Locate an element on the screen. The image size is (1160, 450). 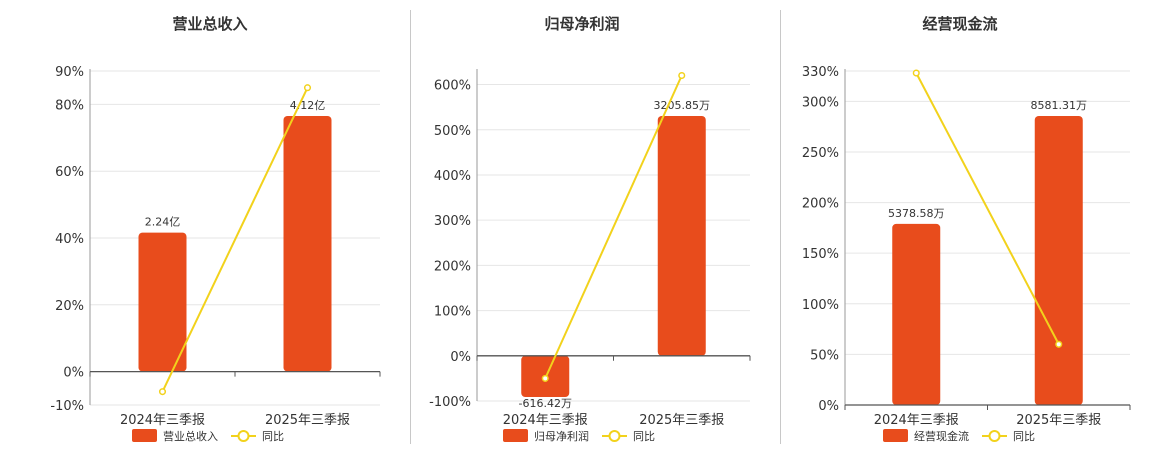
y-tick-label: 80% is located at coordinates (69, 105).